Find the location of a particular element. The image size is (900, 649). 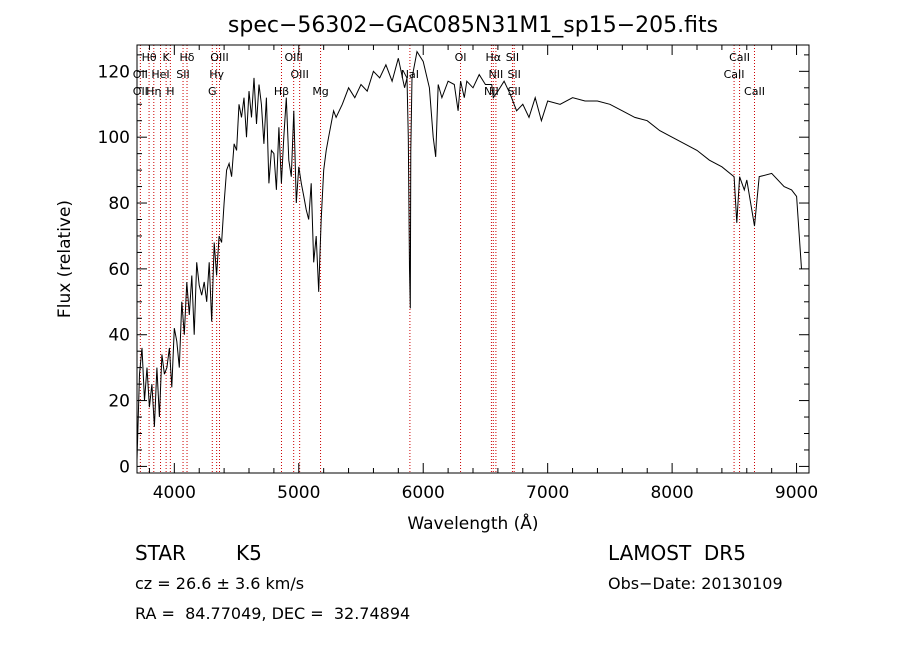

sky-coordinates: RA = 84.77049, DEC = 32.74894 is located at coordinates (273, 613).